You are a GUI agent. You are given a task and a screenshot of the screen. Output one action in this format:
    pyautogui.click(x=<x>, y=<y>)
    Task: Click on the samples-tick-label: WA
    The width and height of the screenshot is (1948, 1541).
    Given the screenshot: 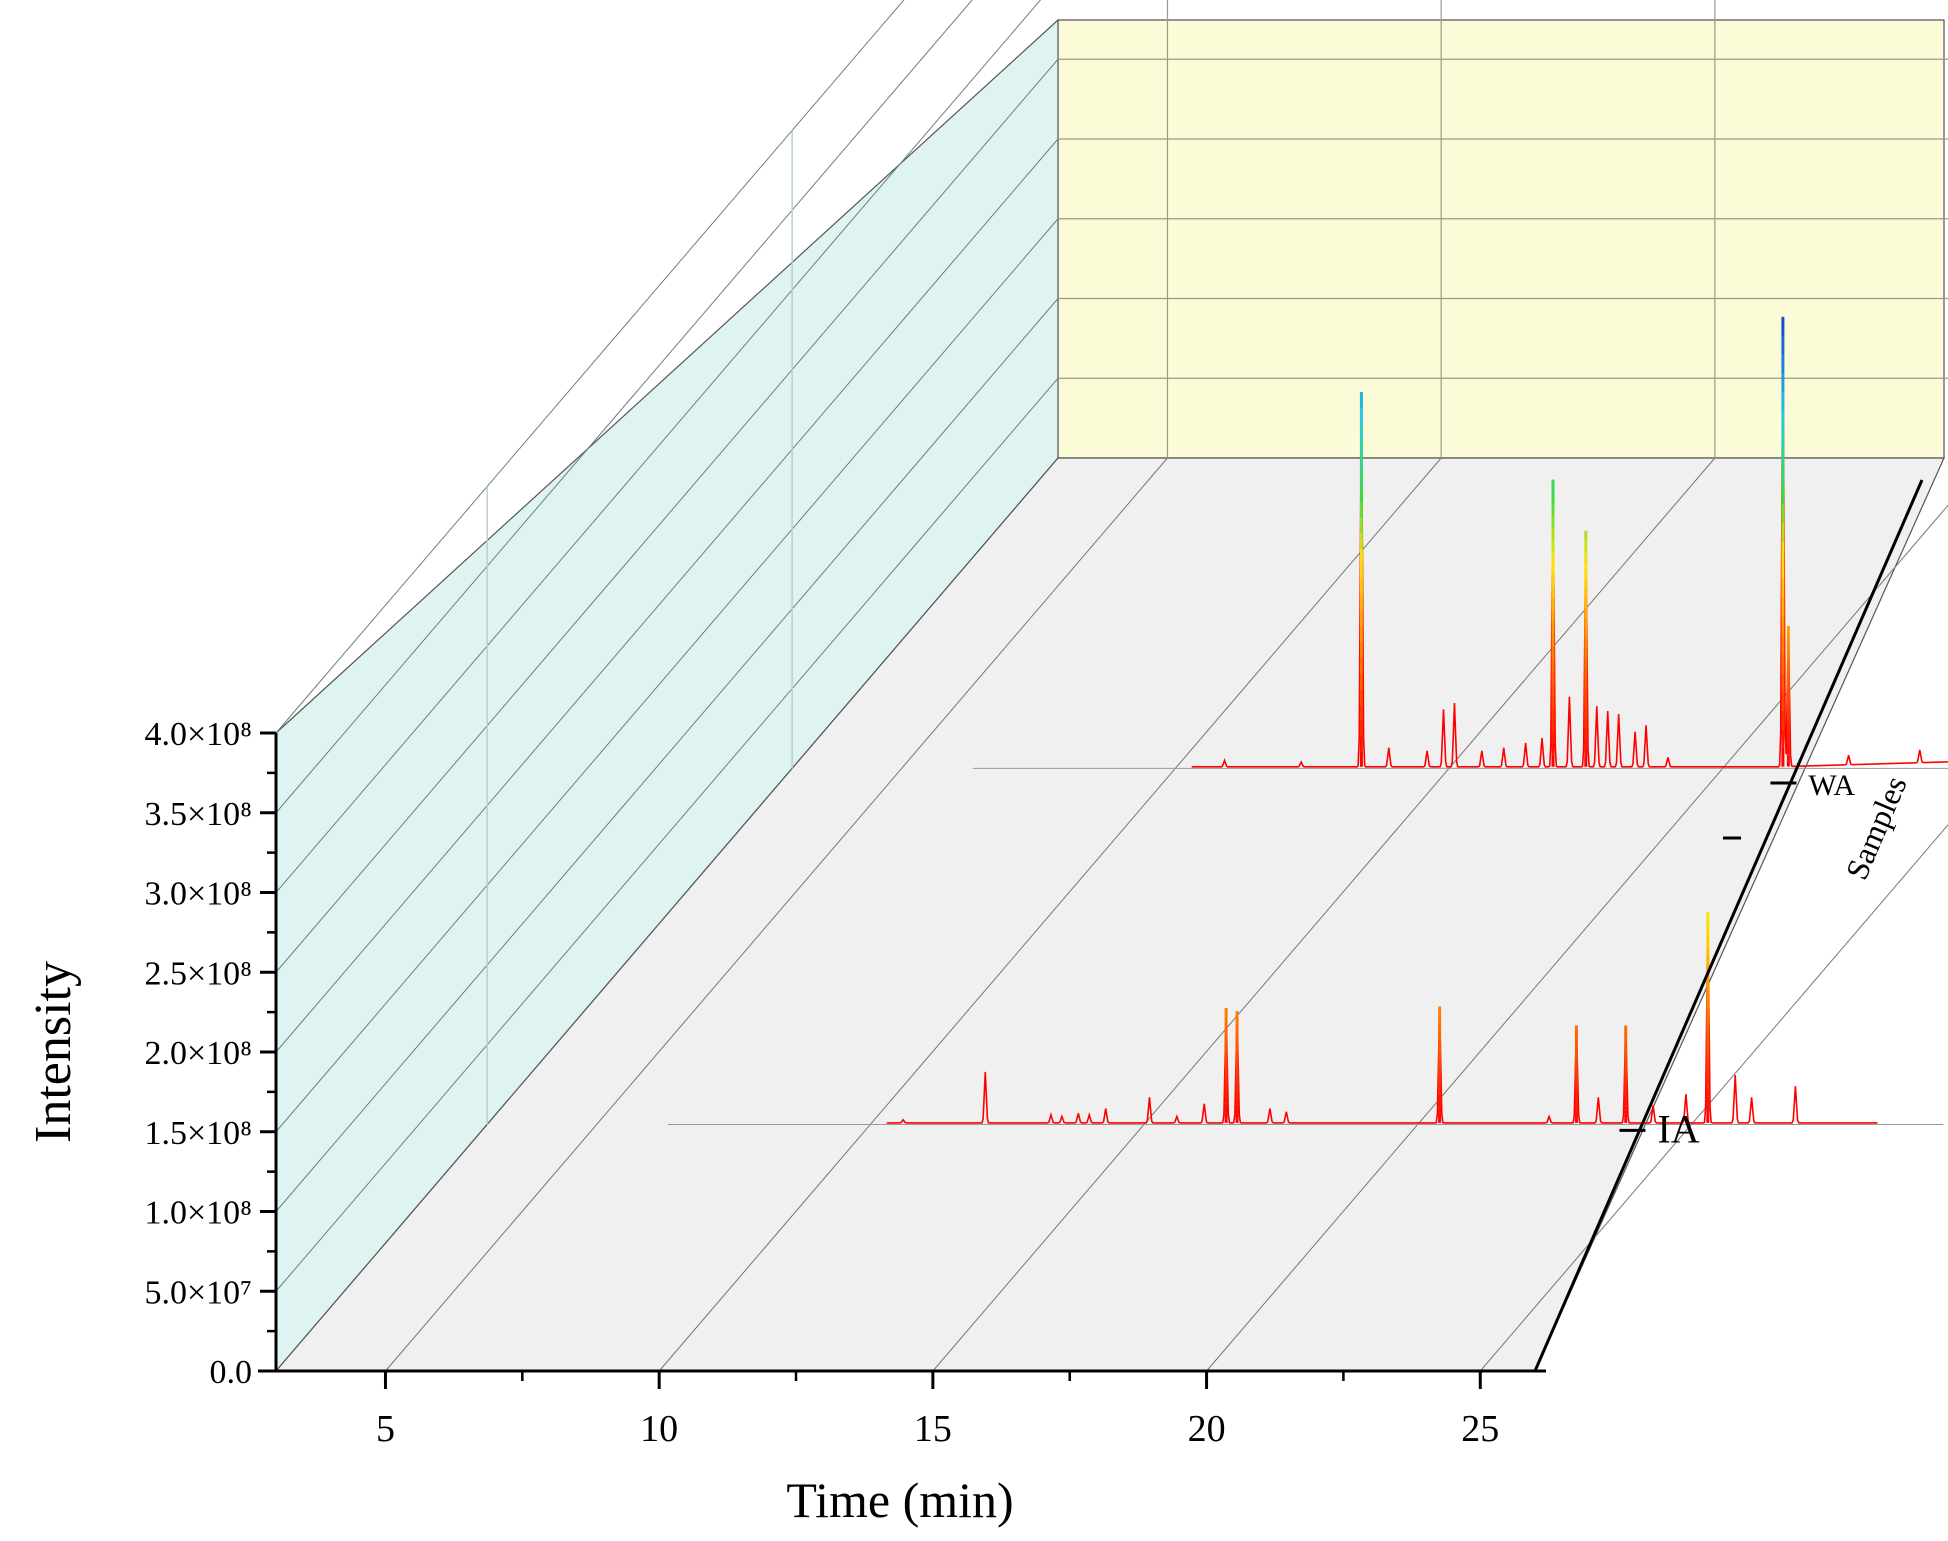 What is the action you would take?
    pyautogui.click(x=1831, y=785)
    